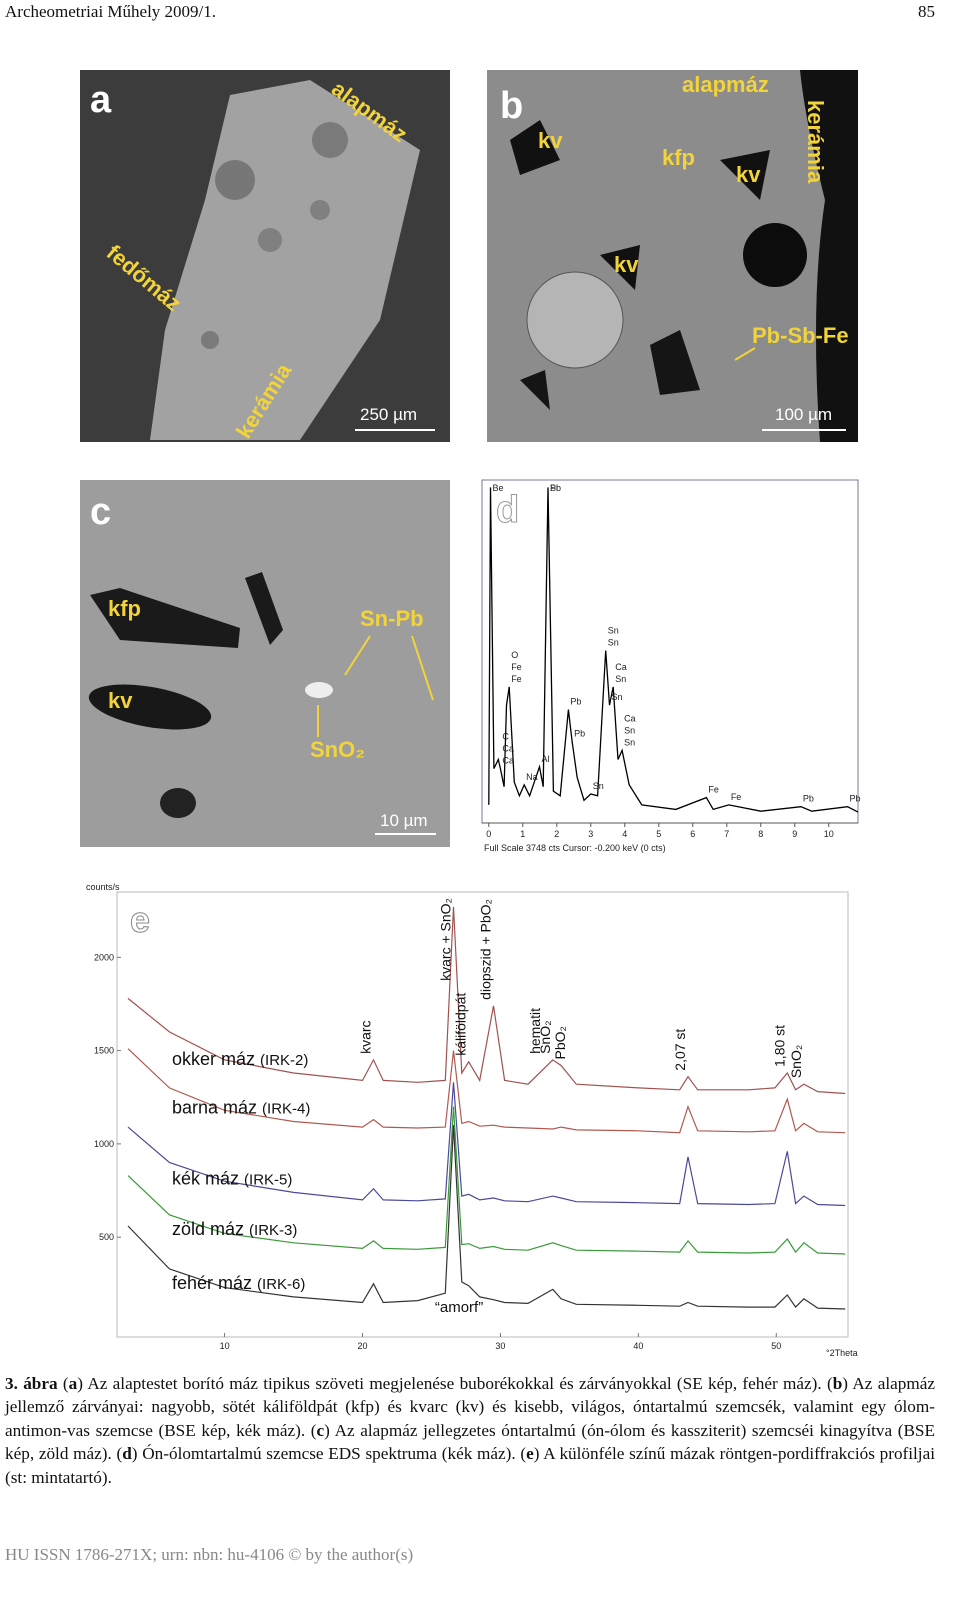  Describe the element at coordinates (232, 1178) in the screenshot. I see `series-label: kék máz (IRK-5)` at that location.